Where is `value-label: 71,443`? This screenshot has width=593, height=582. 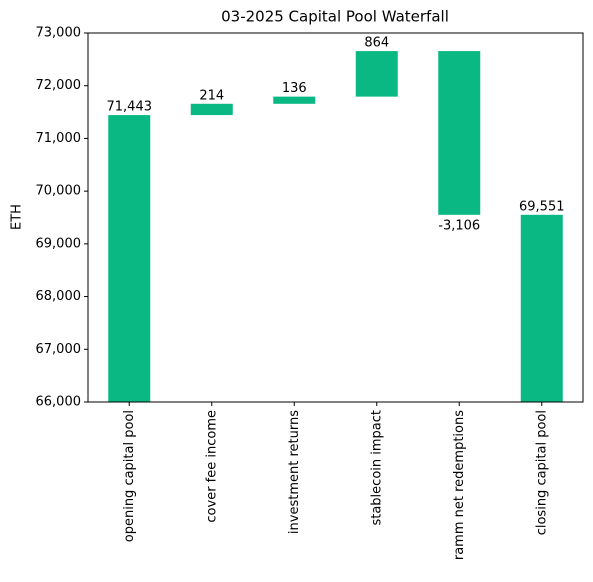 value-label: 71,443 is located at coordinates (130, 107).